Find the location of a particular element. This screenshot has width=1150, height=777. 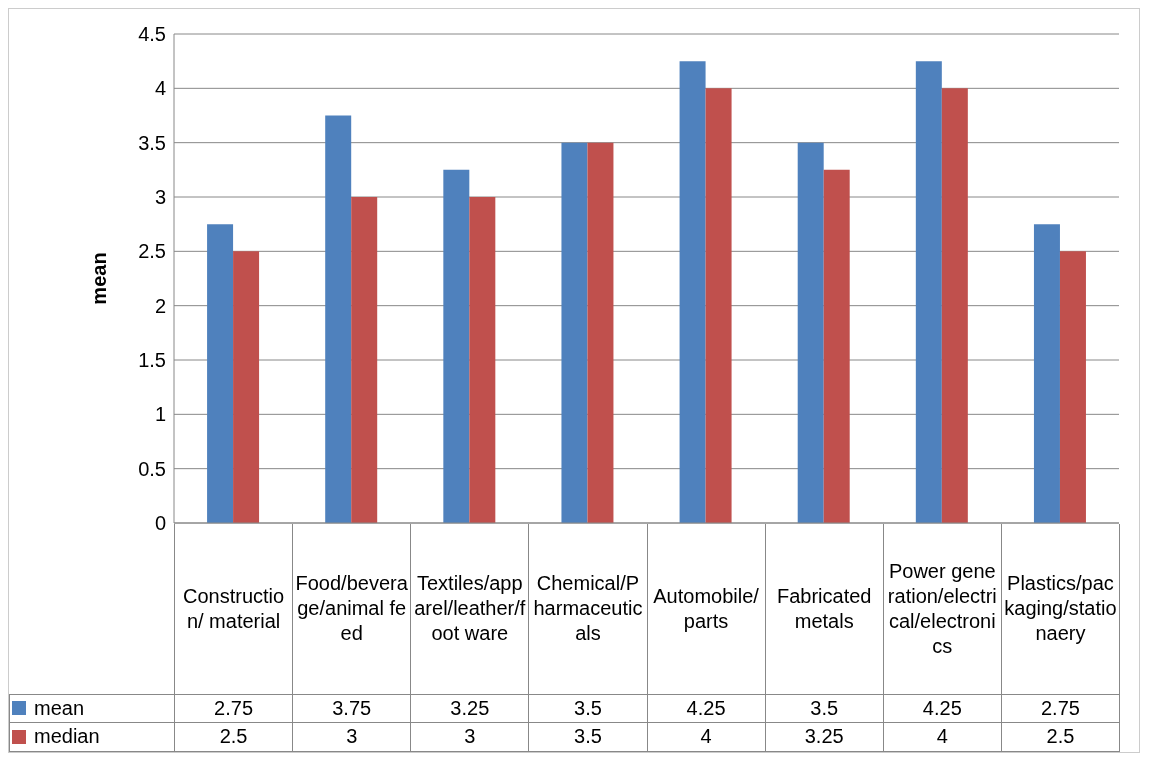

legend-label: median is located at coordinates (67, 736).